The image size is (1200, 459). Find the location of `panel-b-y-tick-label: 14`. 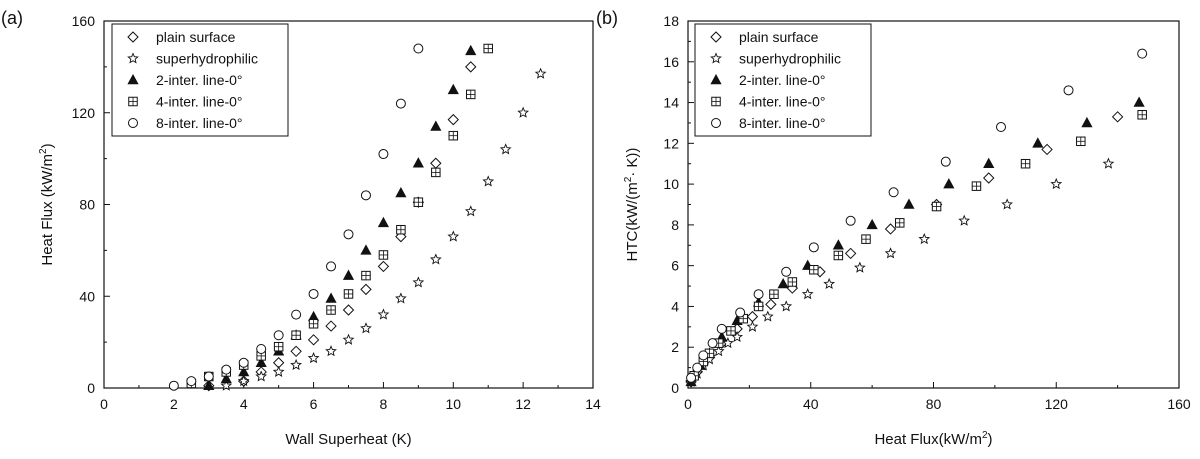

panel-b-y-tick-label: 14 is located at coordinates (671, 103).